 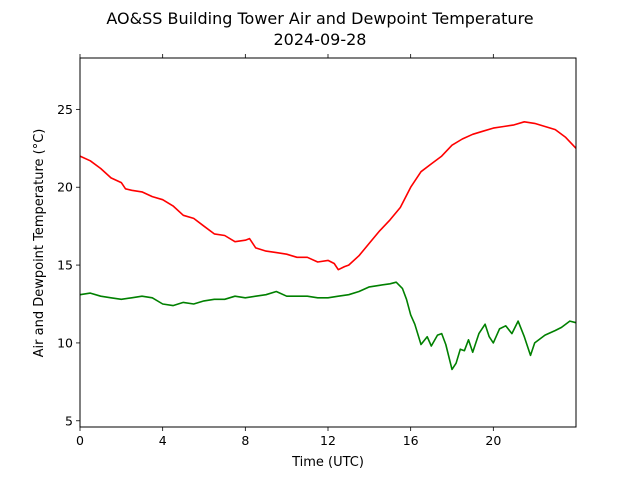 What do you see at coordinates (327, 462) in the screenshot?
I see `x-axis-label: Time (UTC)` at bounding box center [327, 462].